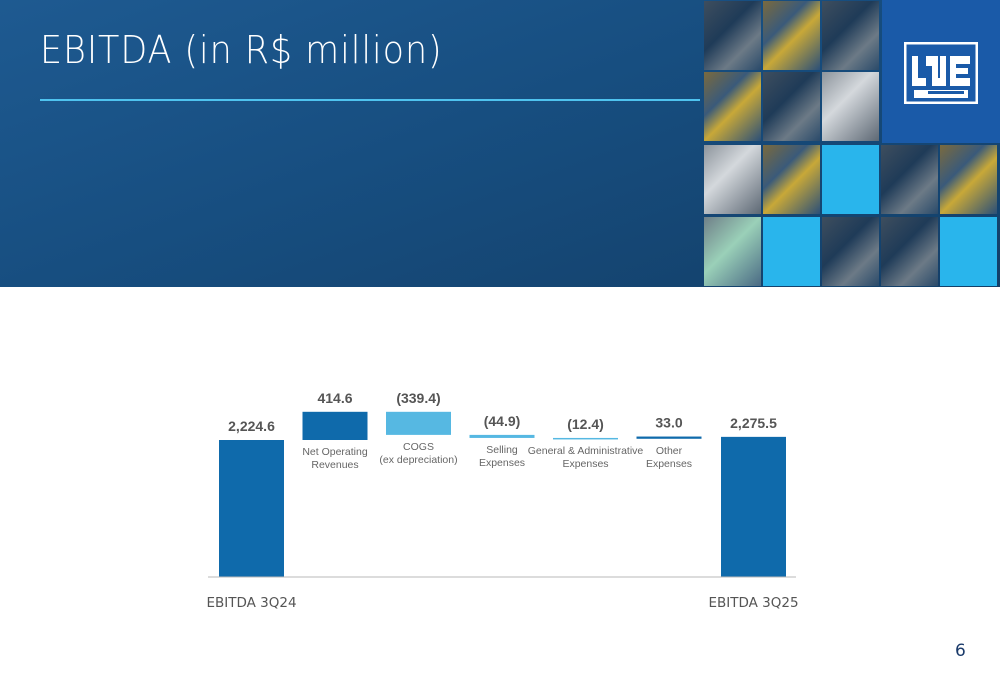 This screenshot has height=685, width=1000. I want to click on category-label-2-line-1: Net Operating, so click(335, 452).